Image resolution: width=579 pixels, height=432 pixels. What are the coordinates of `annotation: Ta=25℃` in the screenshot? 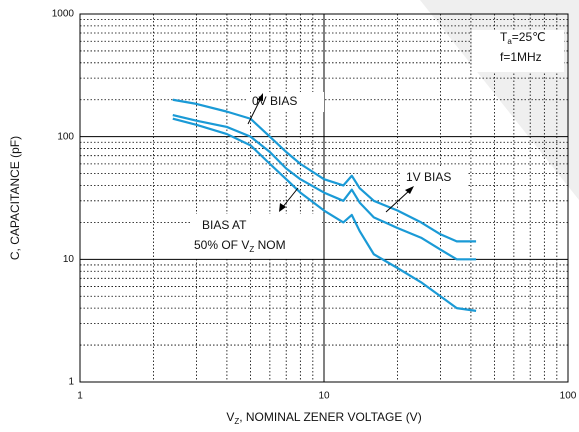 It's located at (523, 38).